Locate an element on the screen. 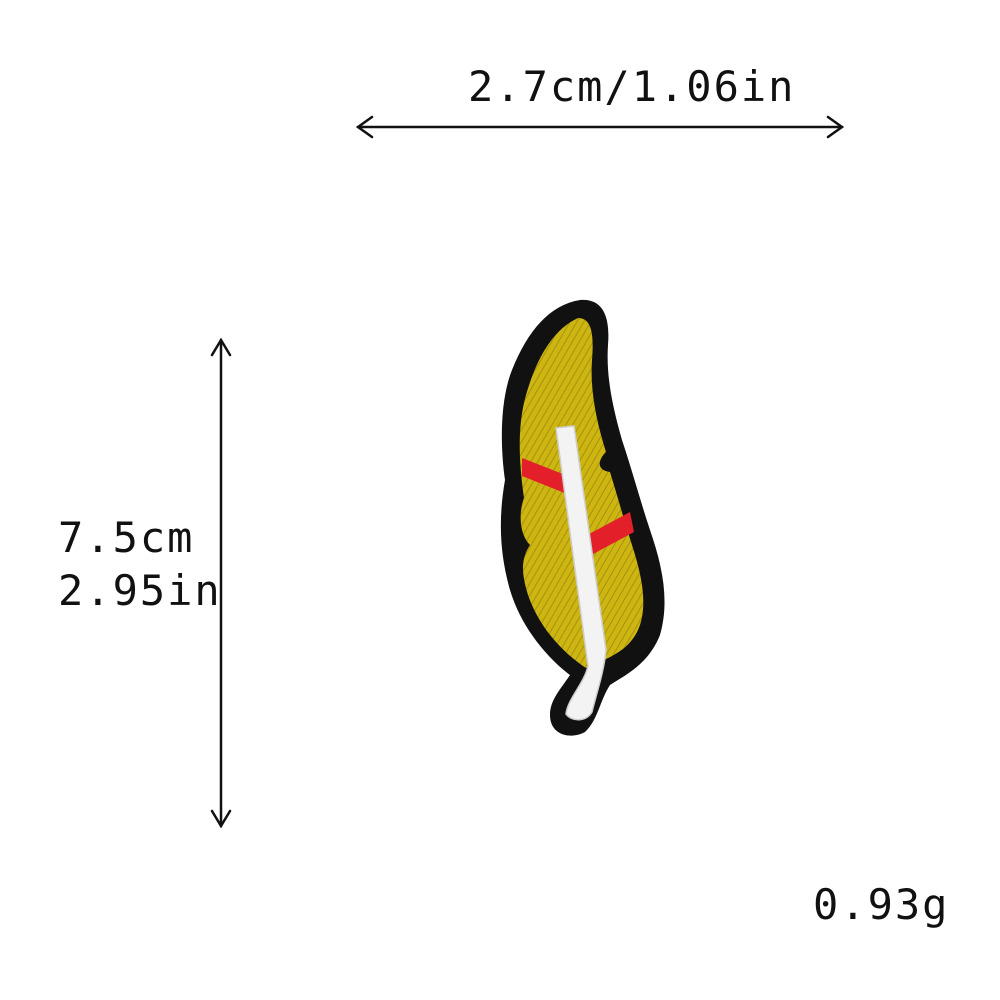 The image size is (1000, 1000). height-arrow-icon is located at coordinates (221, 583).